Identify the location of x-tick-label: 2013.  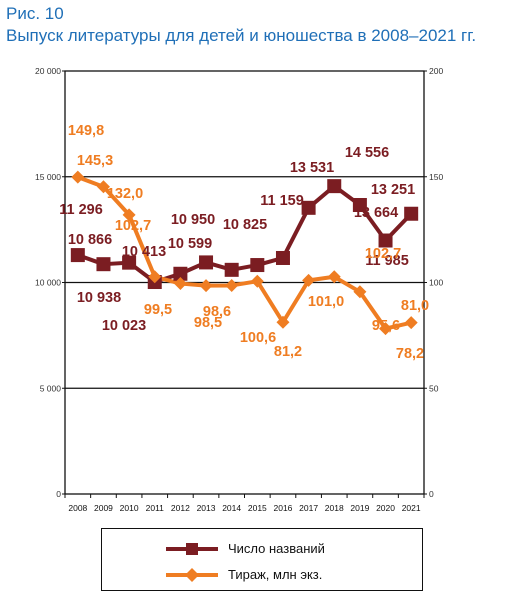
(206, 508).